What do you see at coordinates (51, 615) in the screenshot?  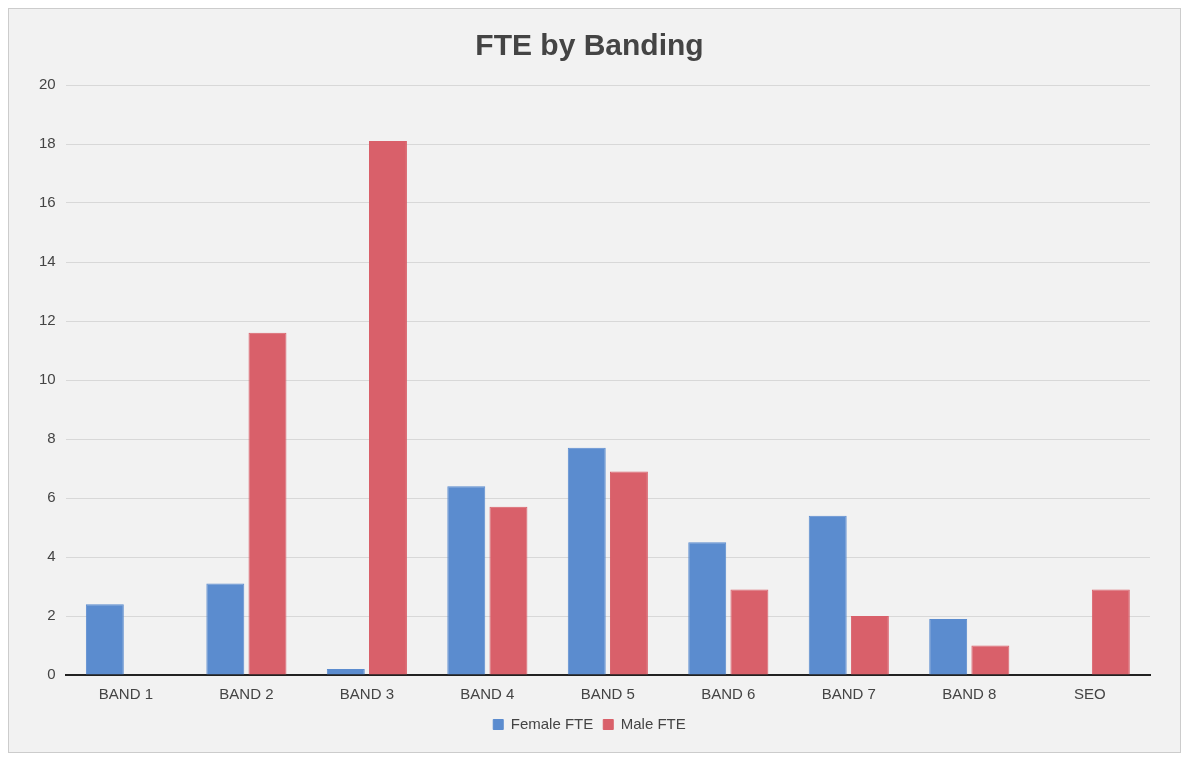 I see `y-tick-label: 2` at bounding box center [51, 615].